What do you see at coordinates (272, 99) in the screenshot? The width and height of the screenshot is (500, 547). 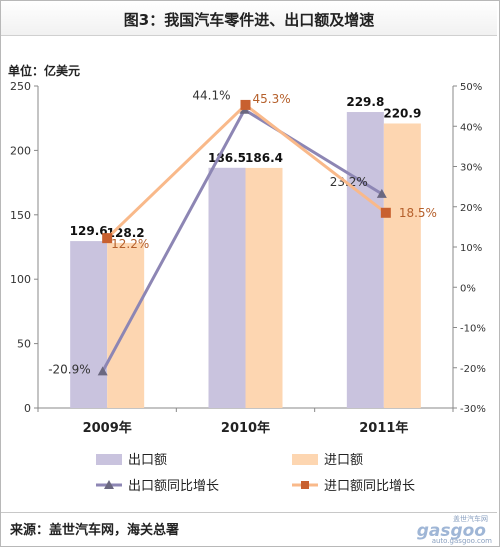 I see `line-label-import: 45.3%` at bounding box center [272, 99].